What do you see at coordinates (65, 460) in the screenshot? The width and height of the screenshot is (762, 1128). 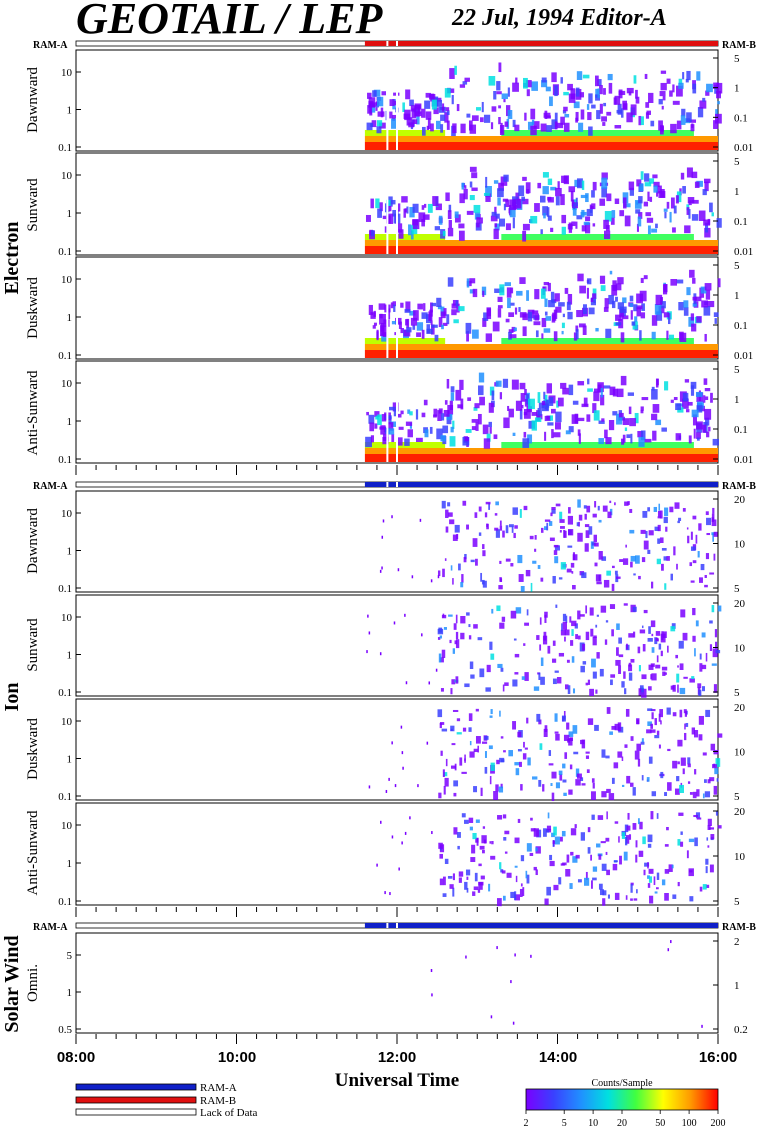 I see `y-tick-label-left: 0.1` at bounding box center [65, 460].